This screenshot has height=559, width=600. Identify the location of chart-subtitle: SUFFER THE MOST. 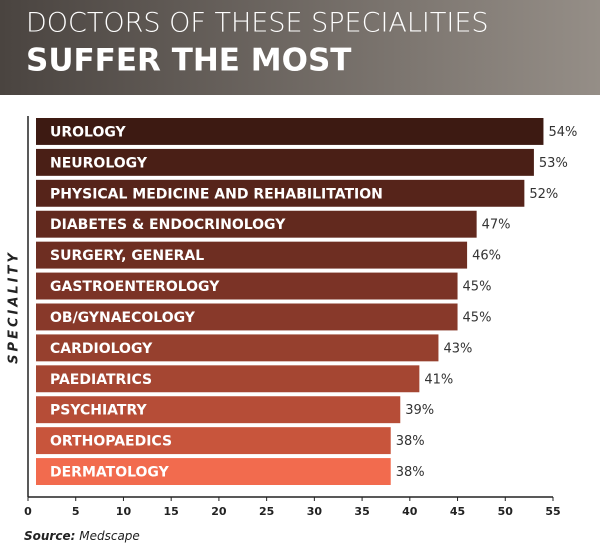
(188, 61).